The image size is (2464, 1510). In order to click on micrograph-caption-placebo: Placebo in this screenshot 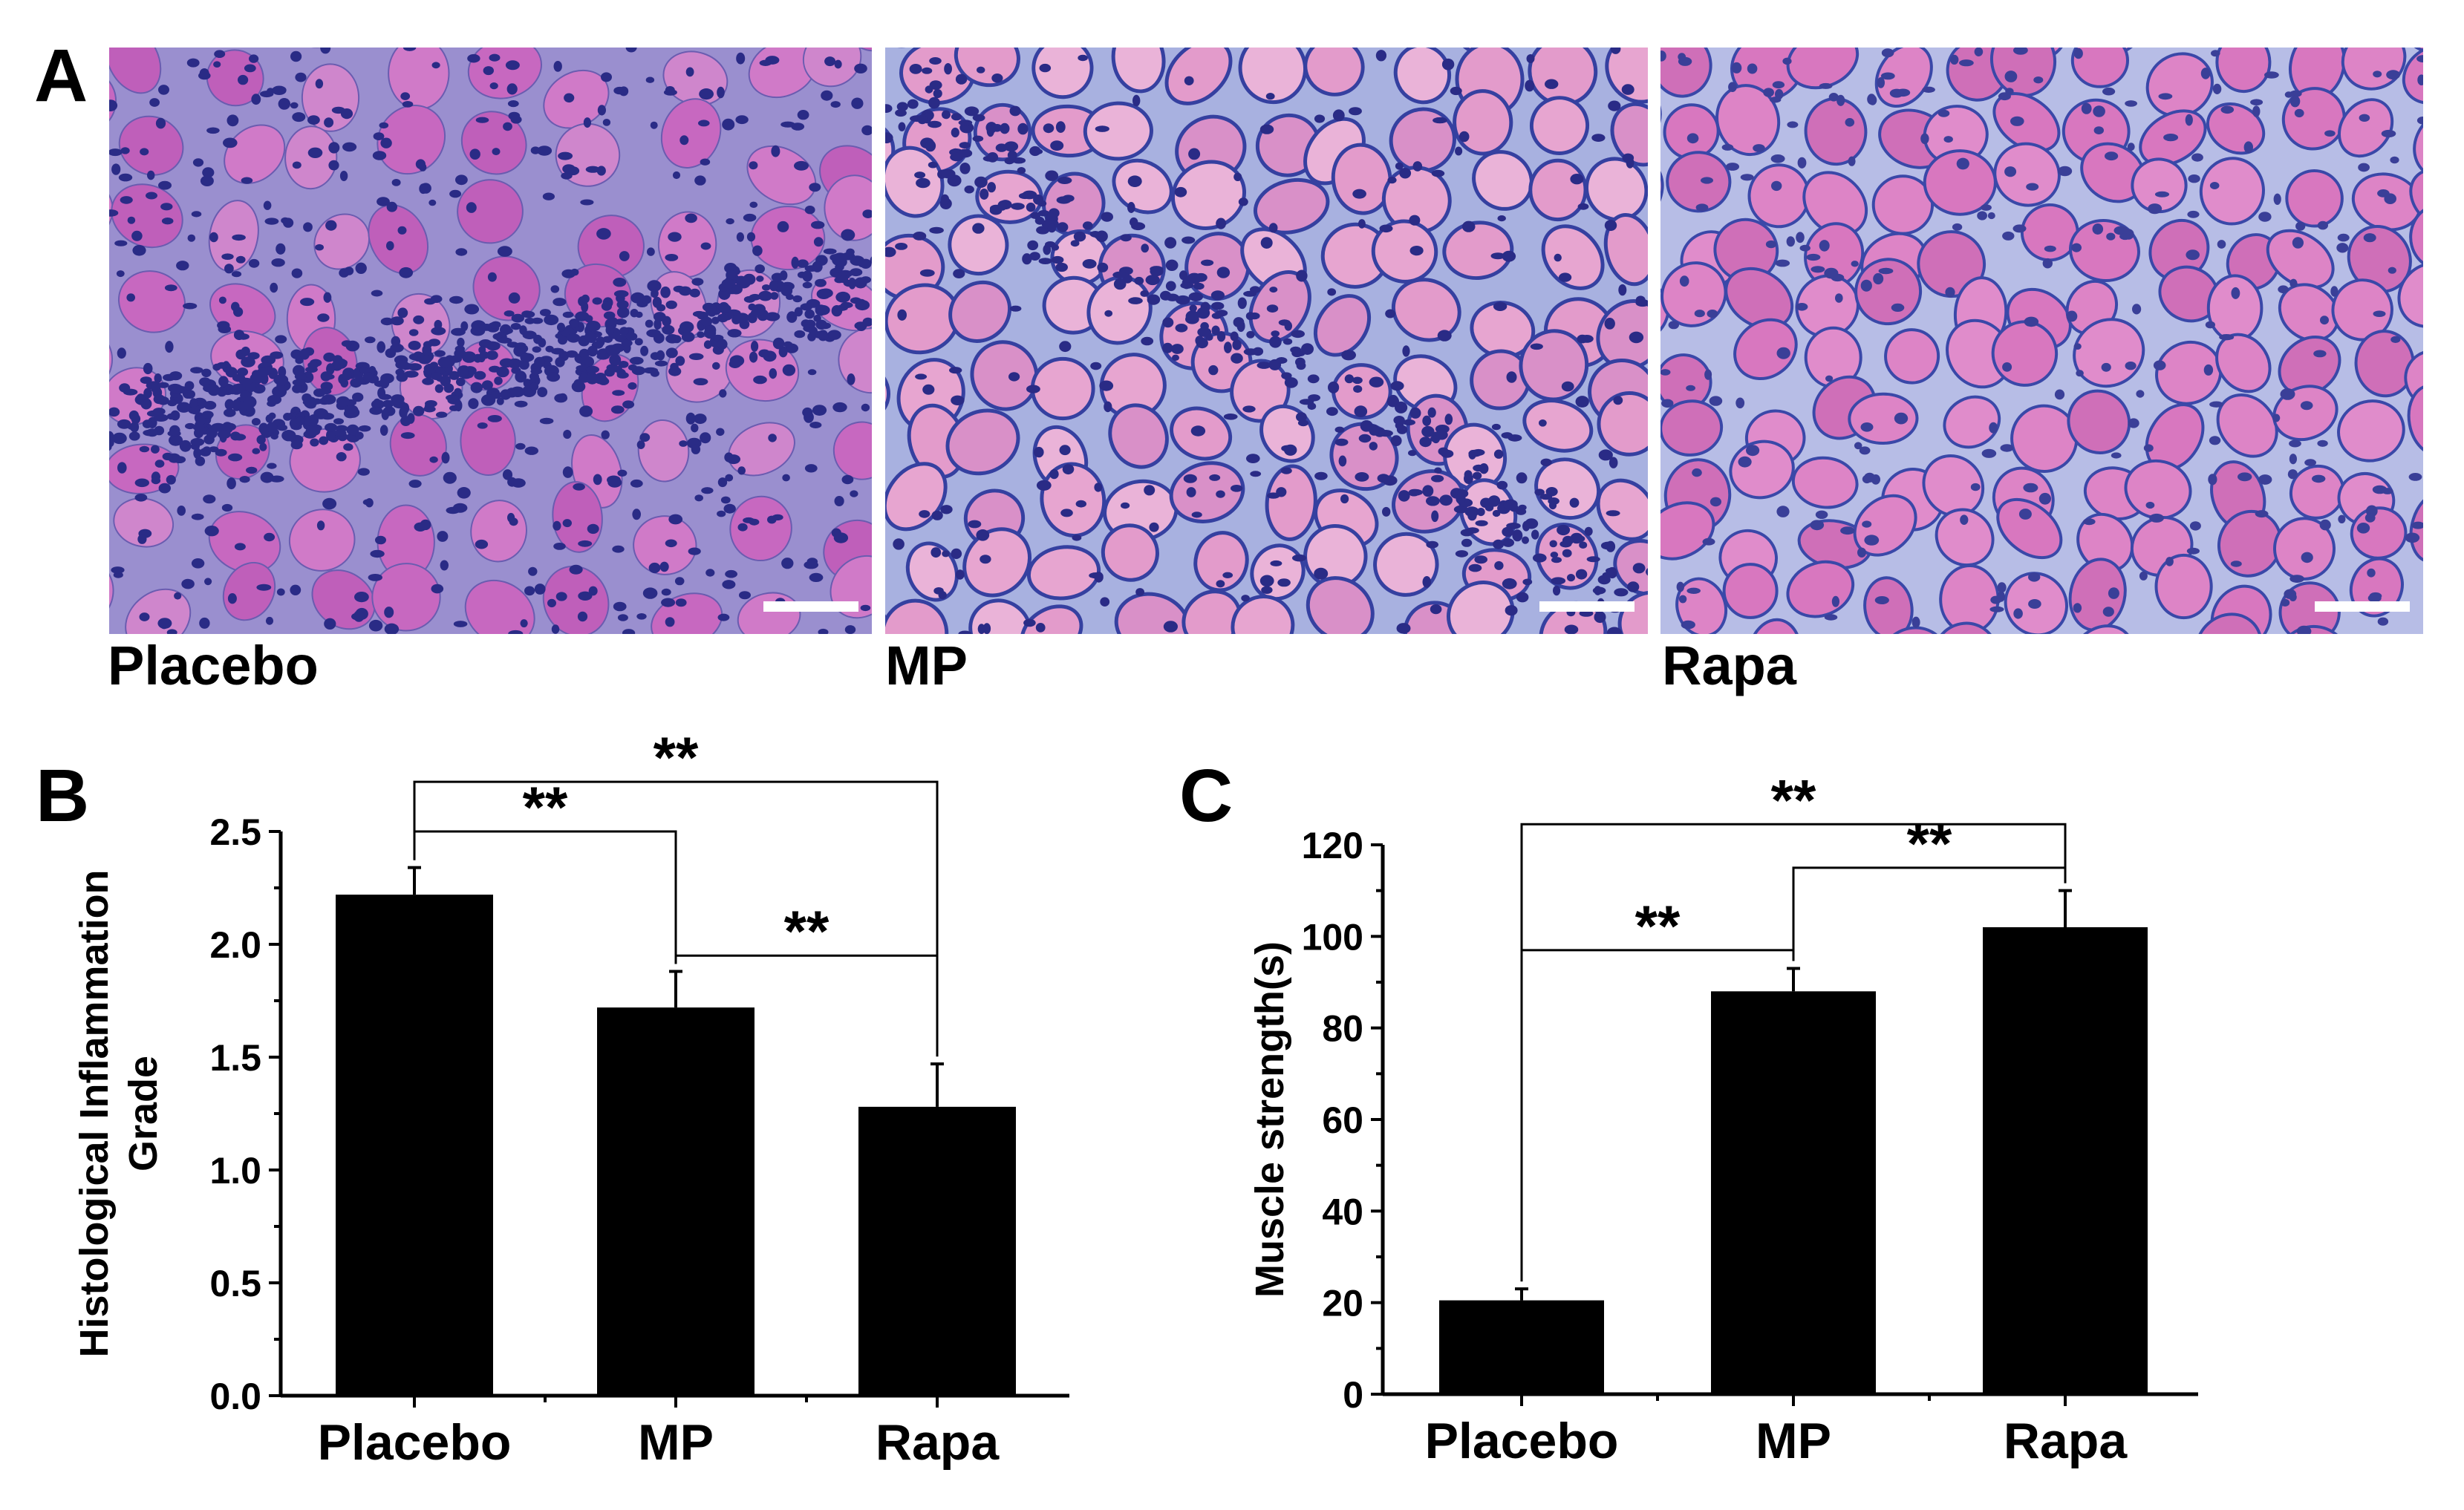, I will do `click(214, 665)`.